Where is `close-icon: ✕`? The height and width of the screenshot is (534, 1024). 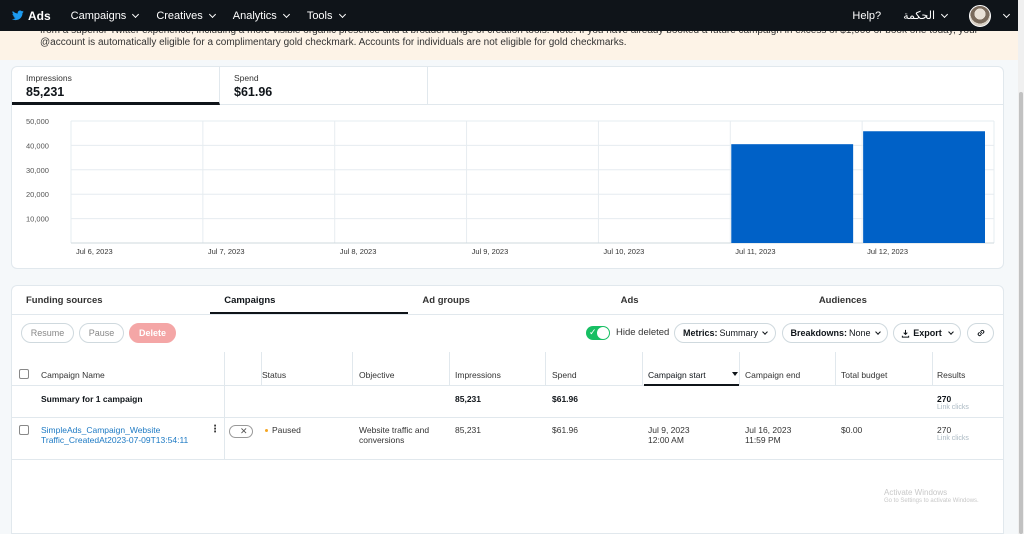 close-icon: ✕ is located at coordinates (244, 431).